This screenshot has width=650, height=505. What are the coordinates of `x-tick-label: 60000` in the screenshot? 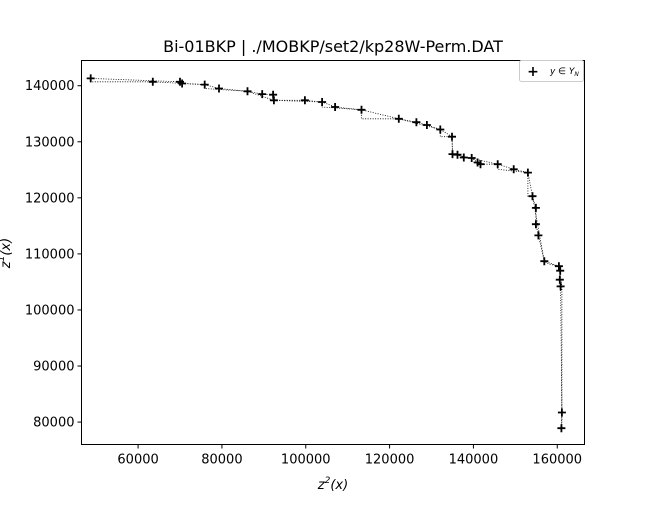 It's located at (137, 460).